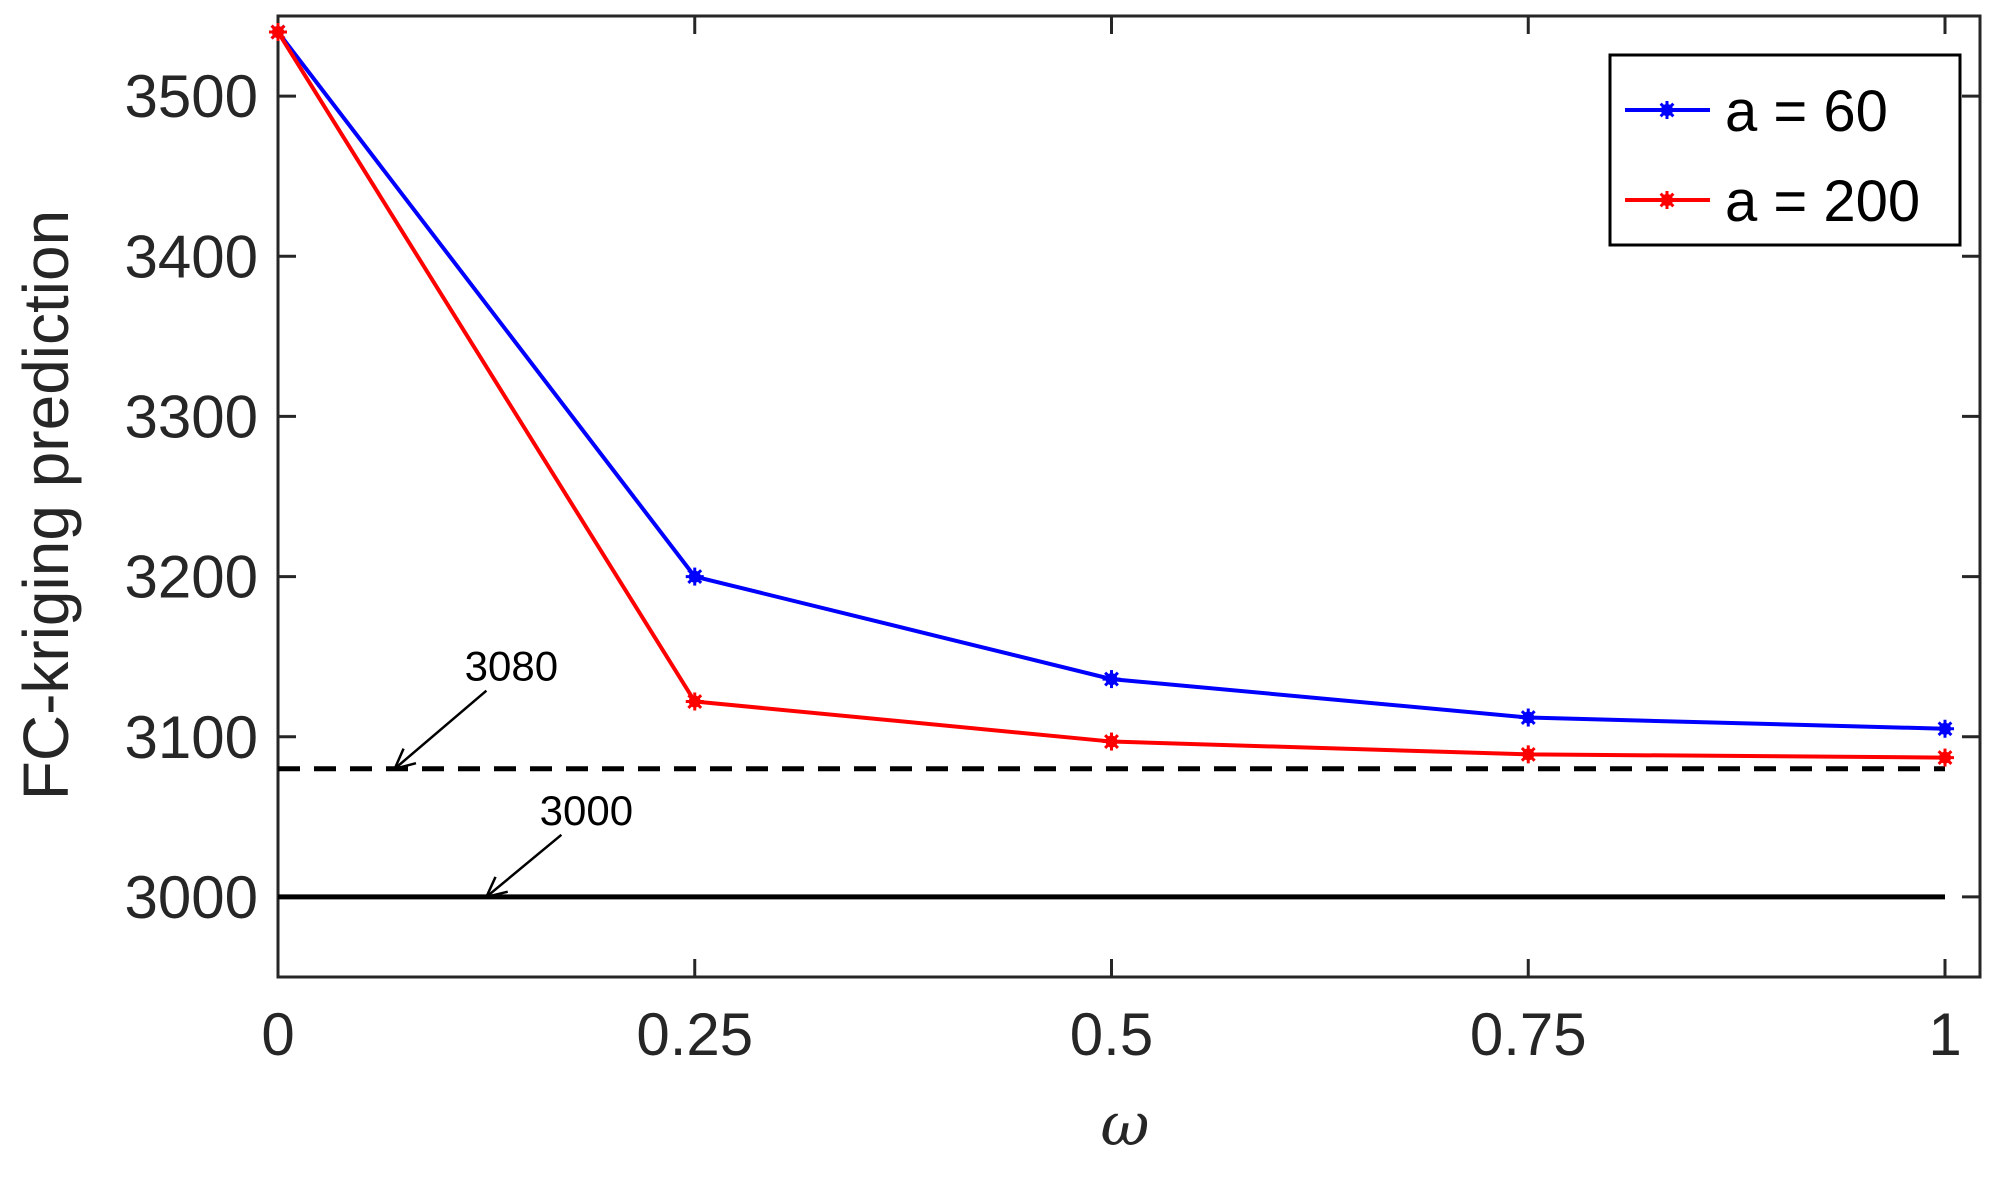 The height and width of the screenshot is (1189, 2001). What do you see at coordinates (277, 1034) in the screenshot?
I see `x-tick-label: 0` at bounding box center [277, 1034].